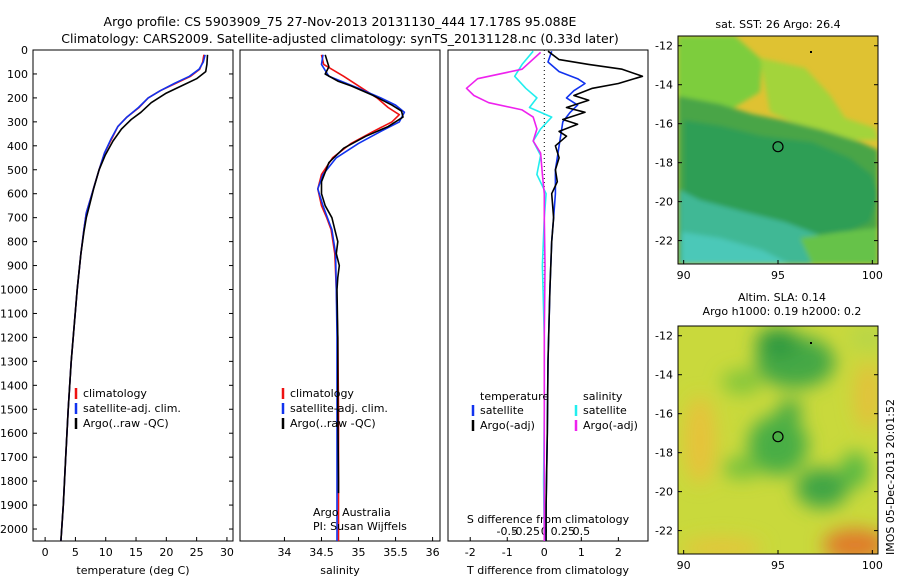 The width and height of the screenshot is (900, 580). I want to click on legend-title-temperature: temperature, so click(514, 396).